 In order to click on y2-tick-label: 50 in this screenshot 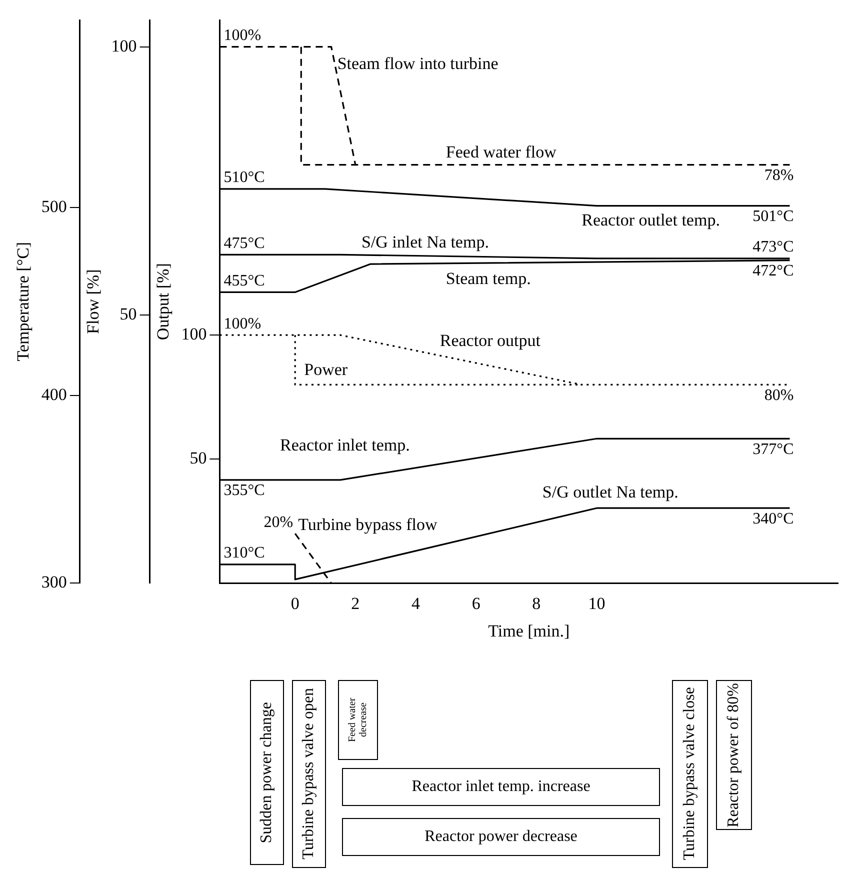, I will do `click(128, 314)`.